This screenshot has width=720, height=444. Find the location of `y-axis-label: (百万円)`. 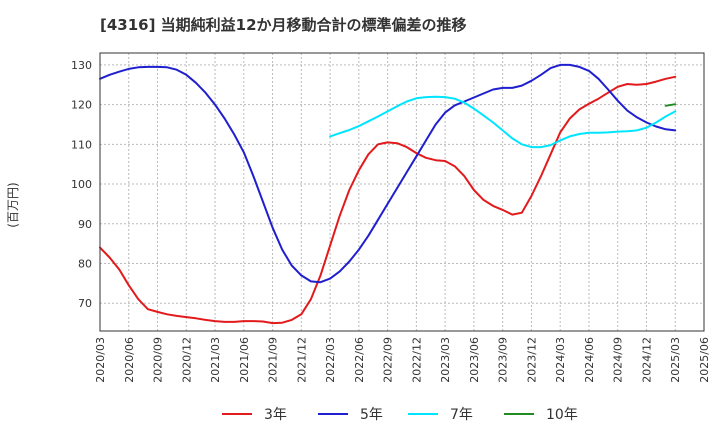

y-axis-label: (百万円) is located at coordinates (13, 204).